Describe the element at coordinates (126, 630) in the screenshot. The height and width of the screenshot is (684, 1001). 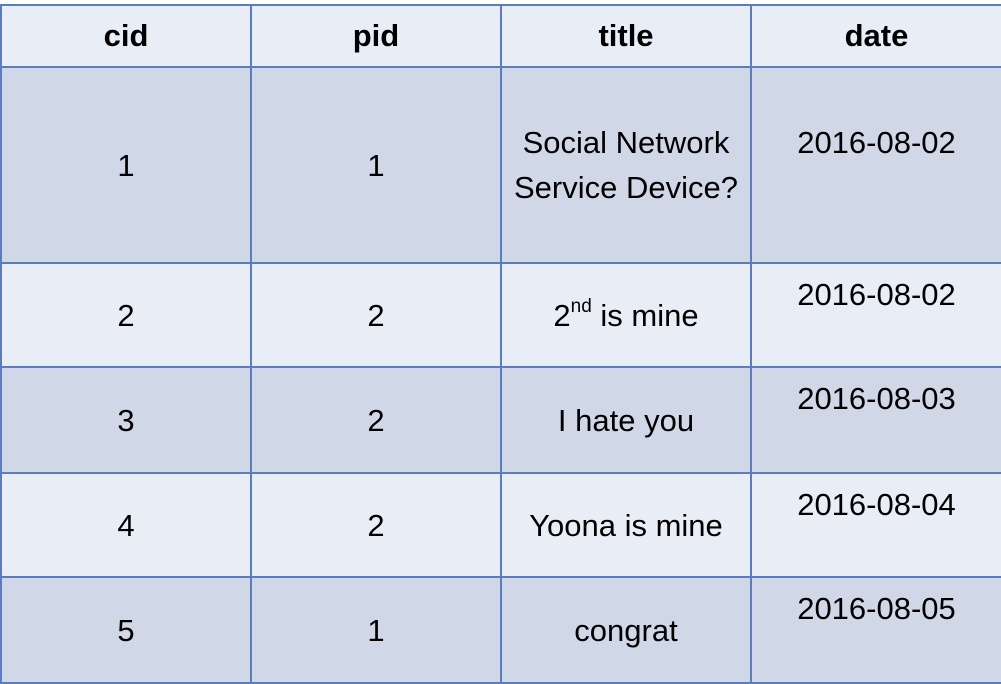
I see `cell-cid: 5` at that location.